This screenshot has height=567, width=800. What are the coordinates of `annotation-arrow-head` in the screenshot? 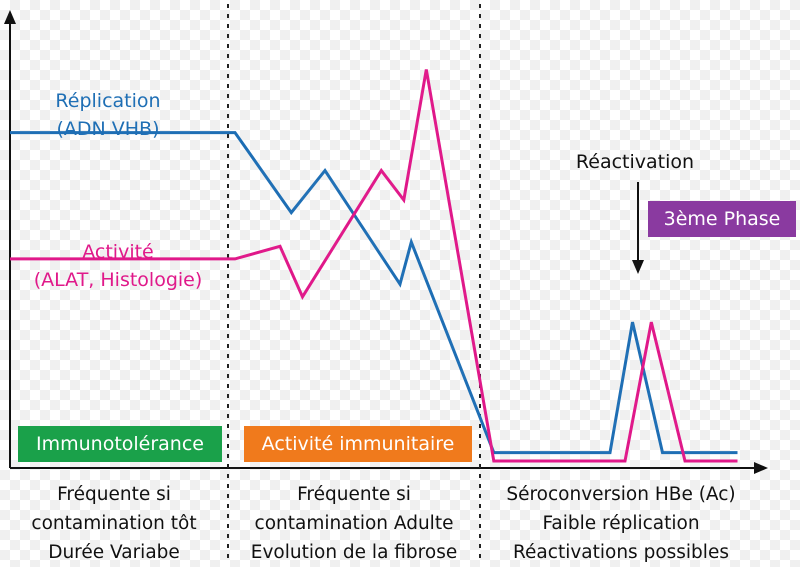 It's located at (638, 267).